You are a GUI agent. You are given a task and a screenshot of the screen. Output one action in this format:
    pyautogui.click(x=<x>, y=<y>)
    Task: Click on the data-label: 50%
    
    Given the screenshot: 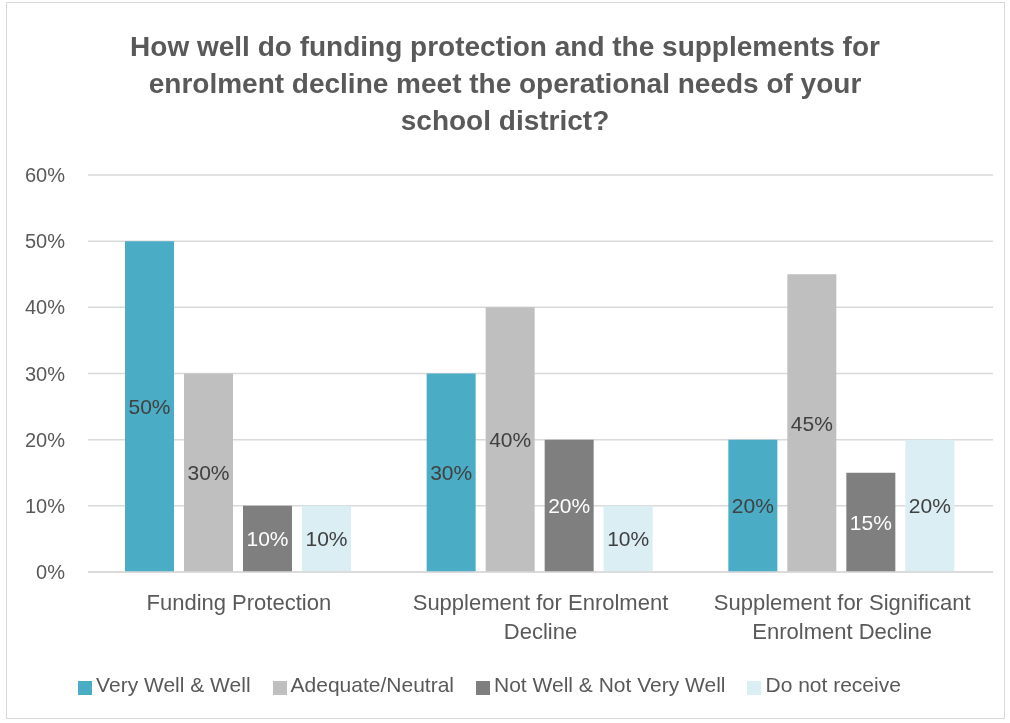 What is the action you would take?
    pyautogui.click(x=149, y=407)
    